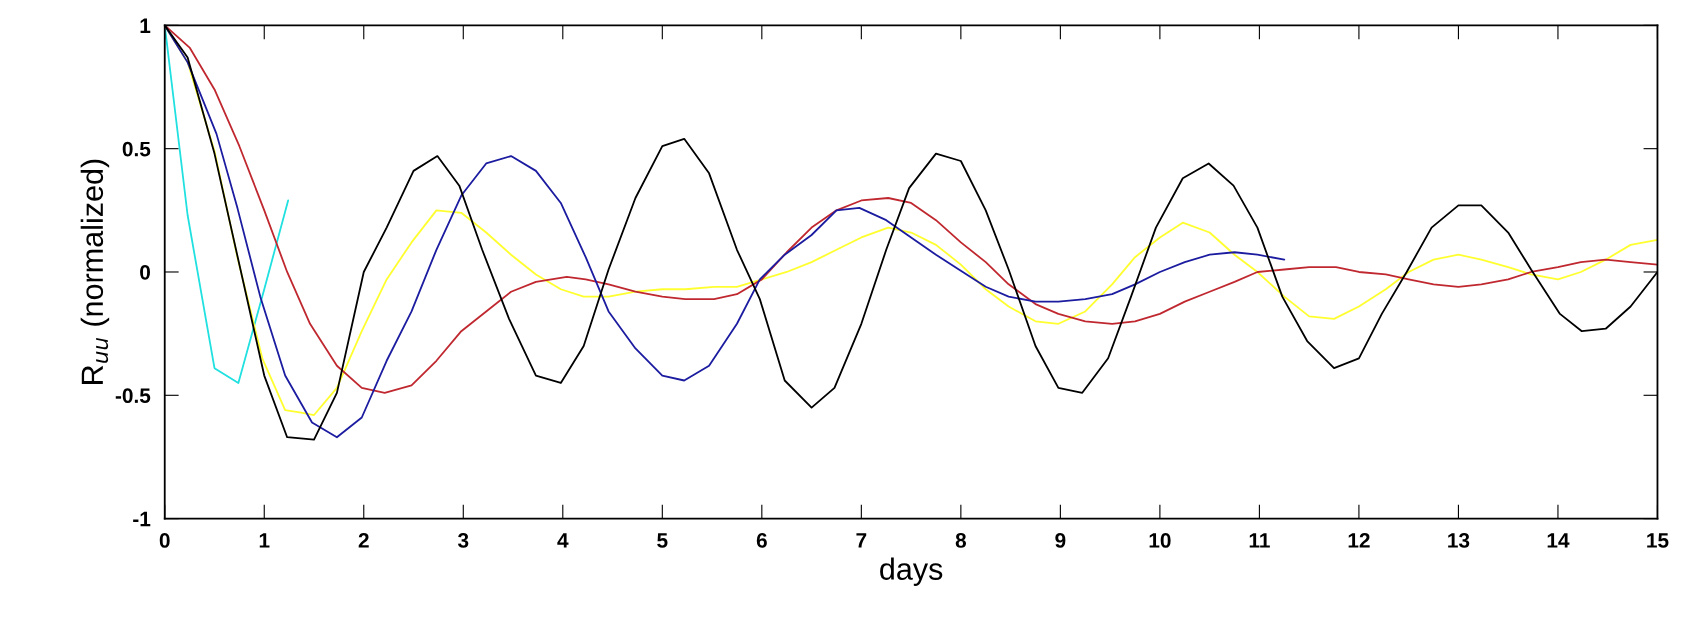 The height and width of the screenshot is (634, 1681). What do you see at coordinates (1259, 540) in the screenshot?
I see `x-tick-label: 11` at bounding box center [1259, 540].